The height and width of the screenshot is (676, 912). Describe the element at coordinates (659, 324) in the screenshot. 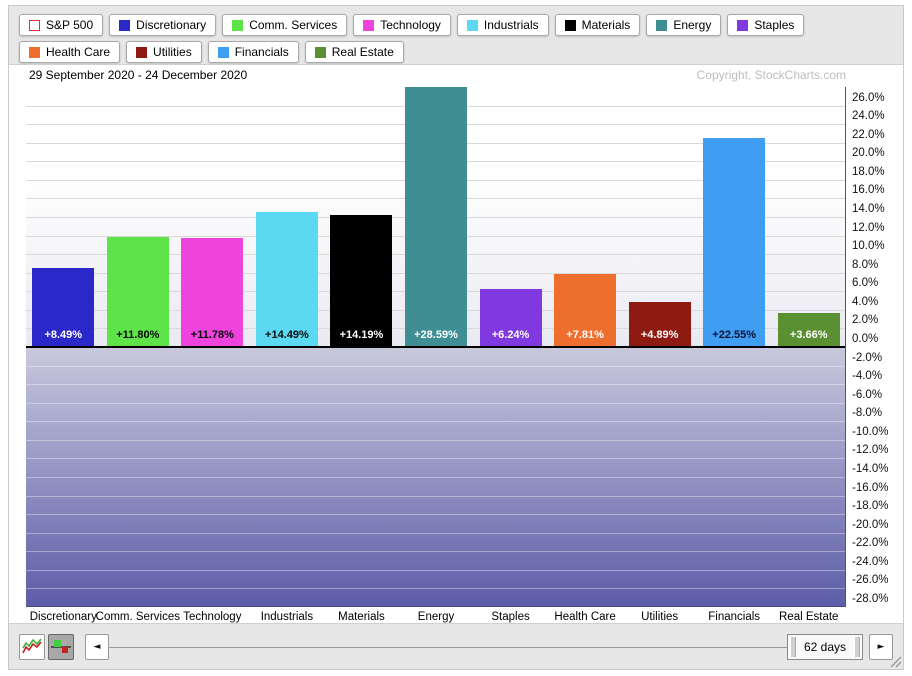

I see `bar-utilities` at that location.